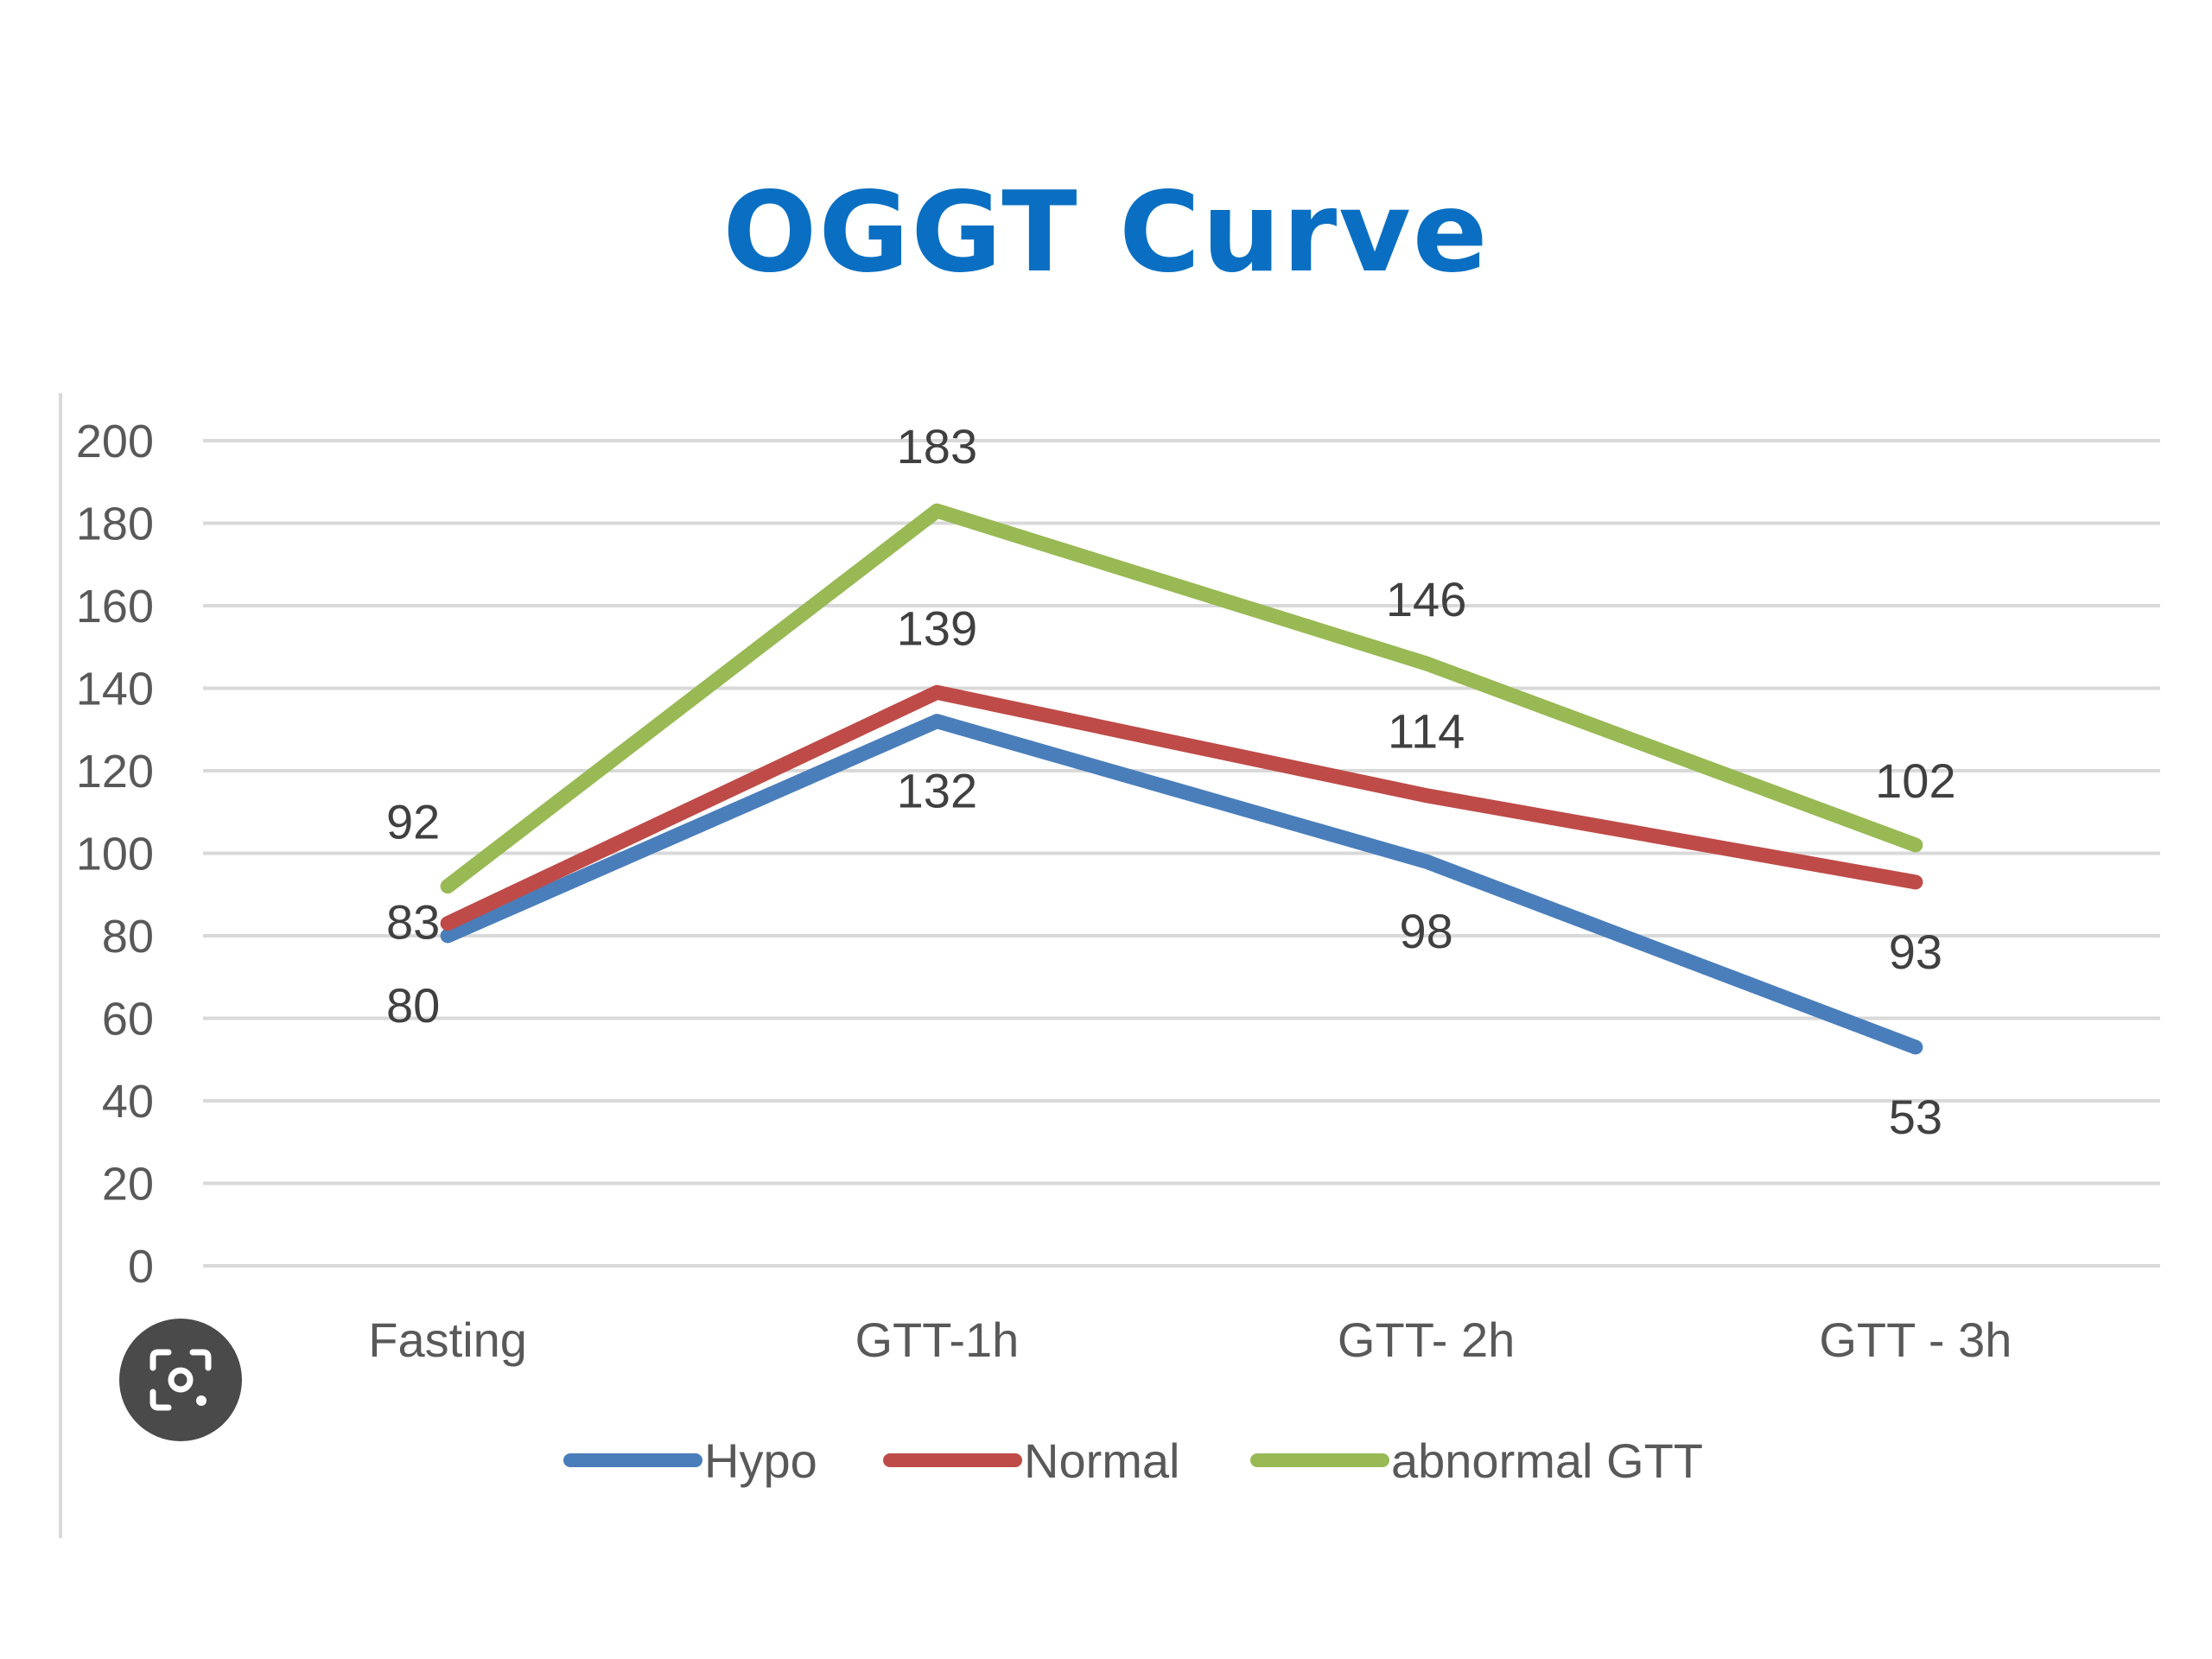 This screenshot has height=1659, width=2212. I want to click on y-tick-label: 200, so click(115, 441).